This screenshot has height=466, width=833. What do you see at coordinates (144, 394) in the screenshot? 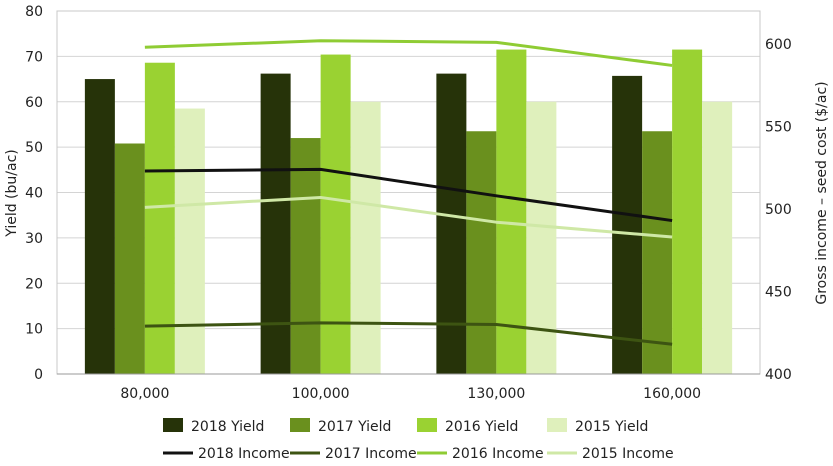
I see `x-tick-label: 80,000` at bounding box center [144, 394].